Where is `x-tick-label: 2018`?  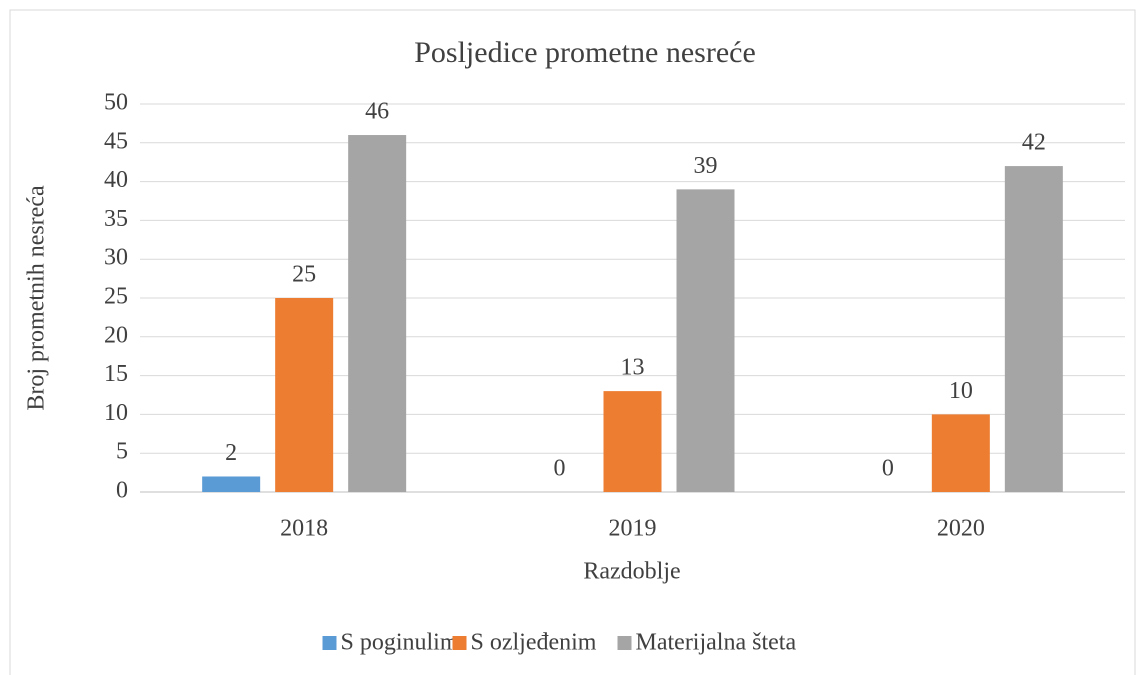
x-tick-label: 2018 is located at coordinates (304, 529).